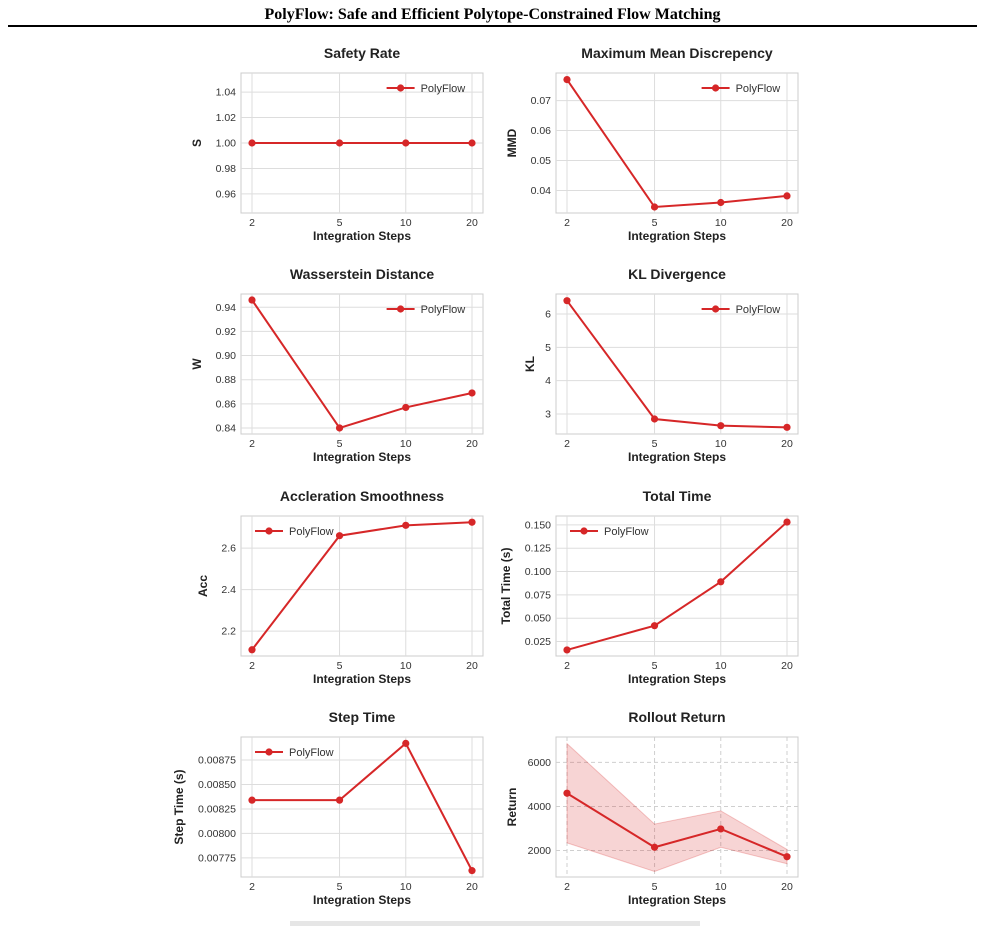  What do you see at coordinates (538, 549) in the screenshot?
I see `y-tick-label: 0.125` at bounding box center [538, 549].